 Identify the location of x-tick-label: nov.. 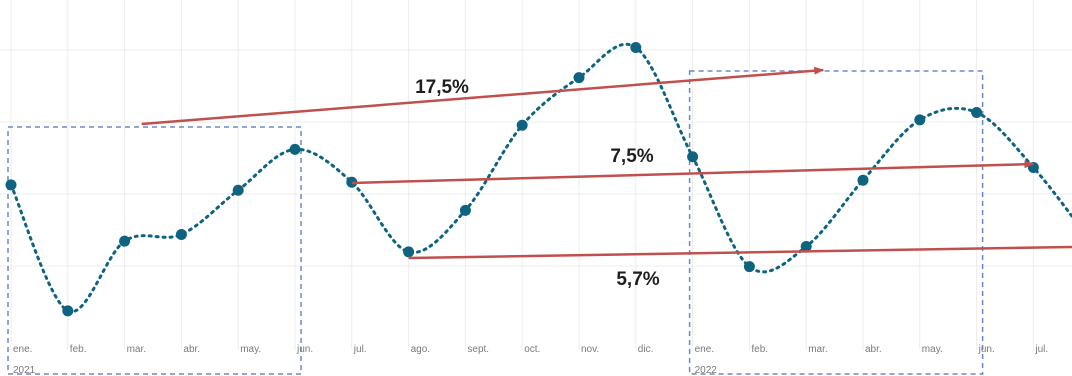
(590, 349).